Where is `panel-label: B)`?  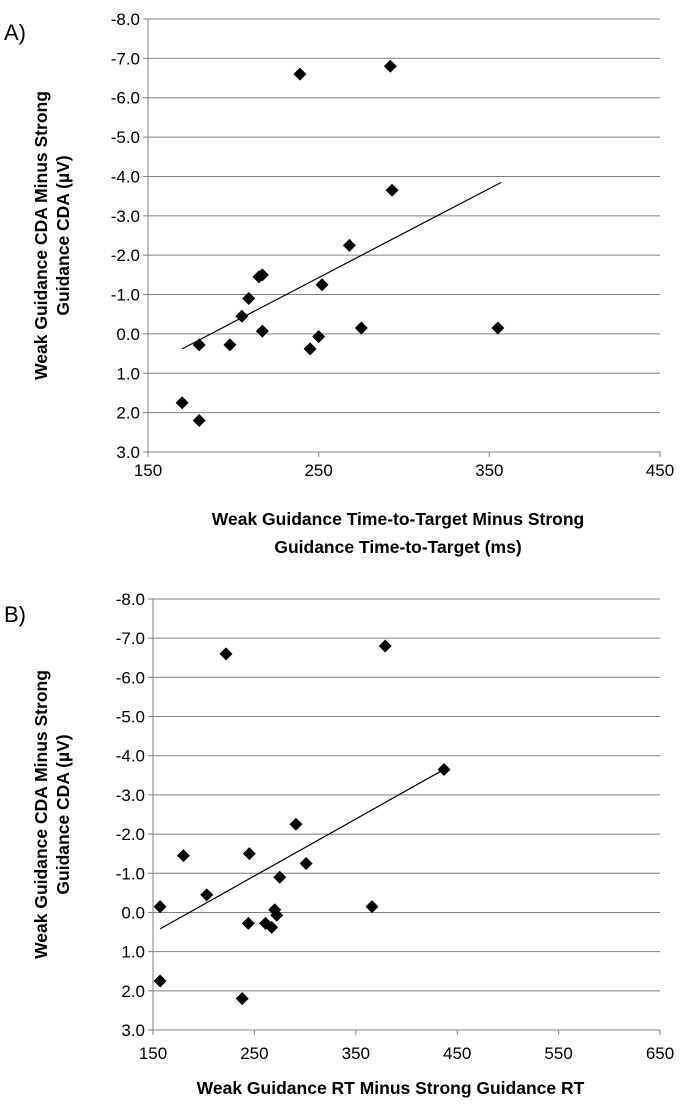
panel-label: B) is located at coordinates (15, 614).